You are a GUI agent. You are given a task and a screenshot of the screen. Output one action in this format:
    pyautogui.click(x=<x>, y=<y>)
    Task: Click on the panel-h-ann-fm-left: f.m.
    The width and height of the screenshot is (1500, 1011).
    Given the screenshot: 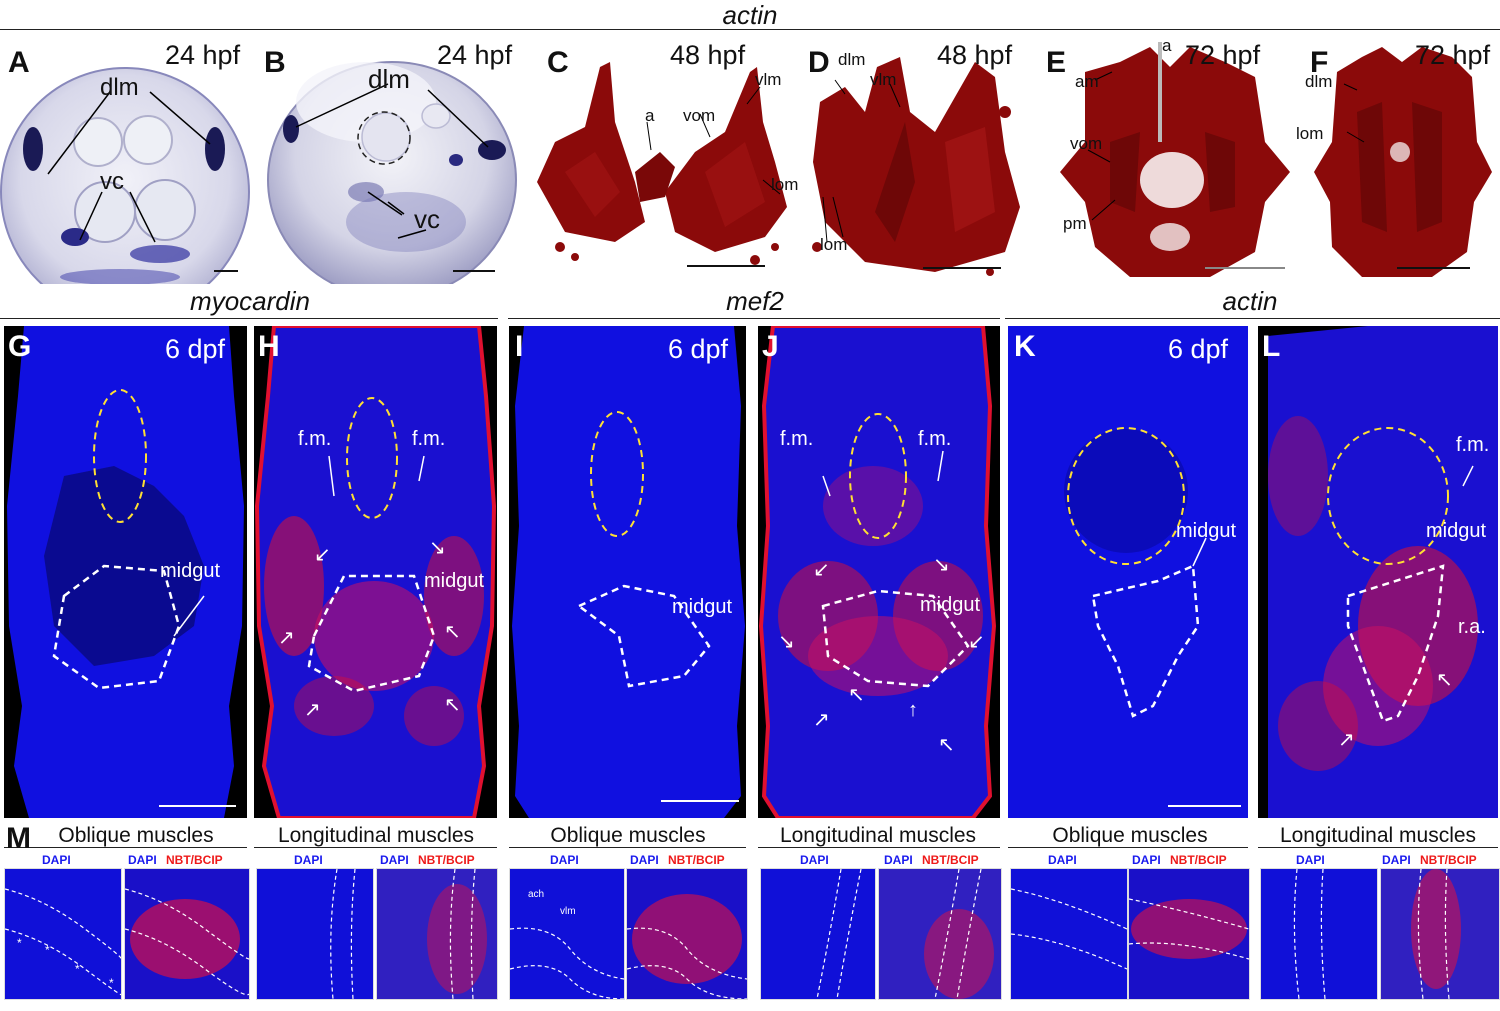 What is the action you would take?
    pyautogui.click(x=315, y=439)
    